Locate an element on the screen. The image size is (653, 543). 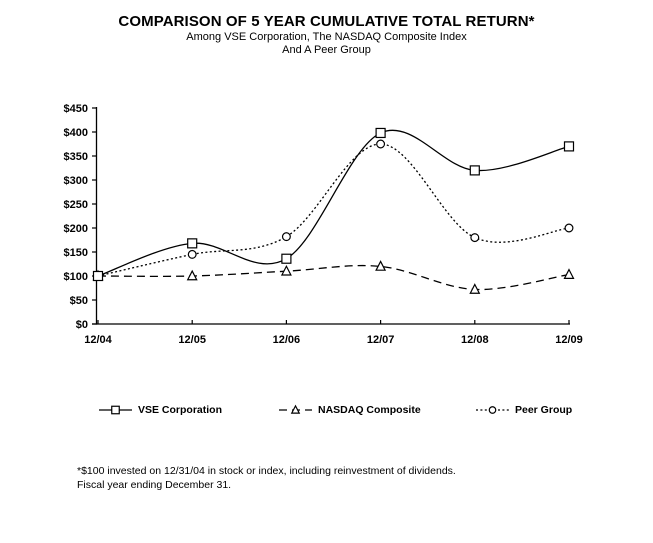
y-tick-label: $200 is located at coordinates (76, 229).